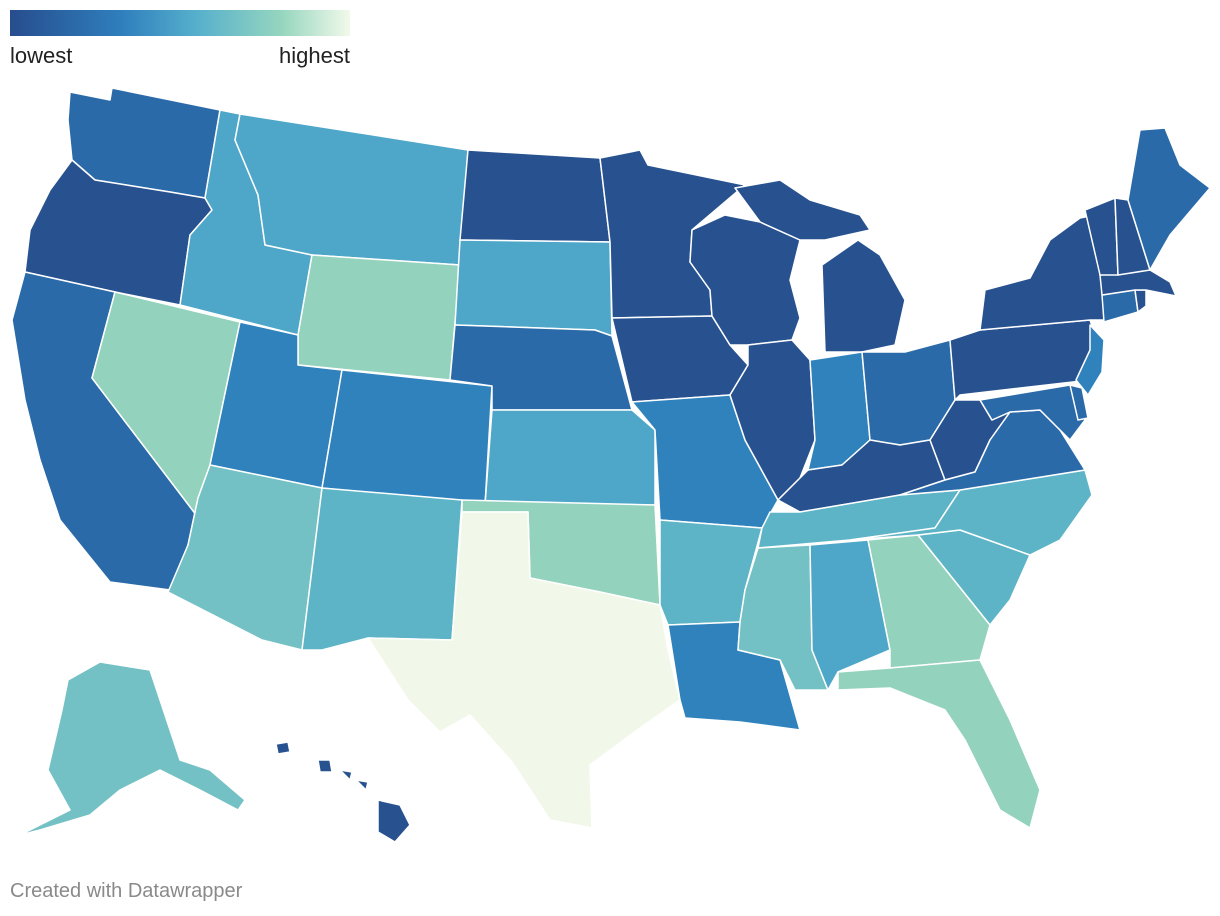 This screenshot has height=916, width=1220. Describe the element at coordinates (351, 189) in the screenshot. I see `state-montana` at that location.